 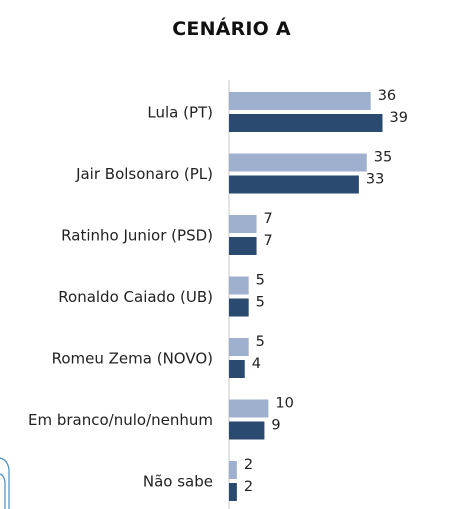 I want to click on category-label-6: Não sabe, so click(x=178, y=482).